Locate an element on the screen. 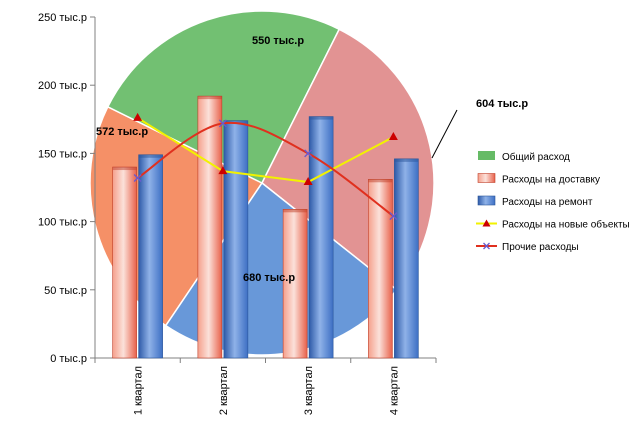 The image size is (640, 447). legend-item: Расходы на новые объекты is located at coordinates (553, 225).